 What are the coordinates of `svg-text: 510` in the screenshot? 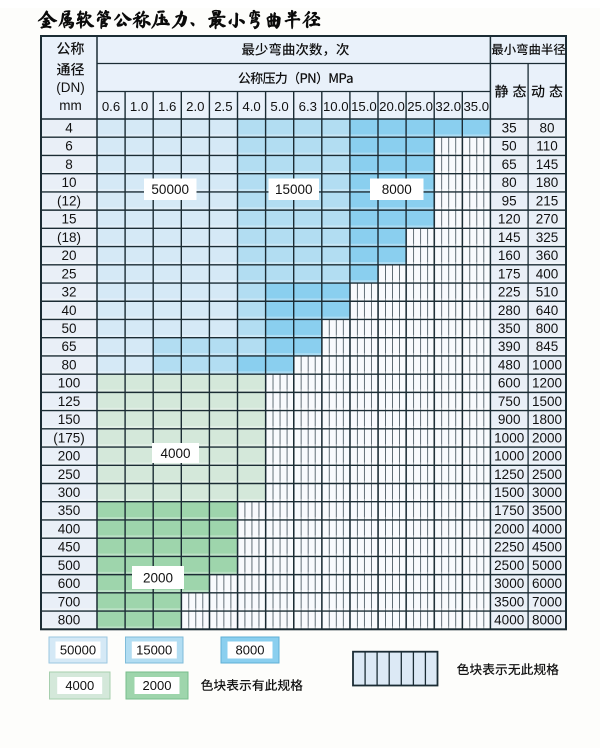 It's located at (547, 292).